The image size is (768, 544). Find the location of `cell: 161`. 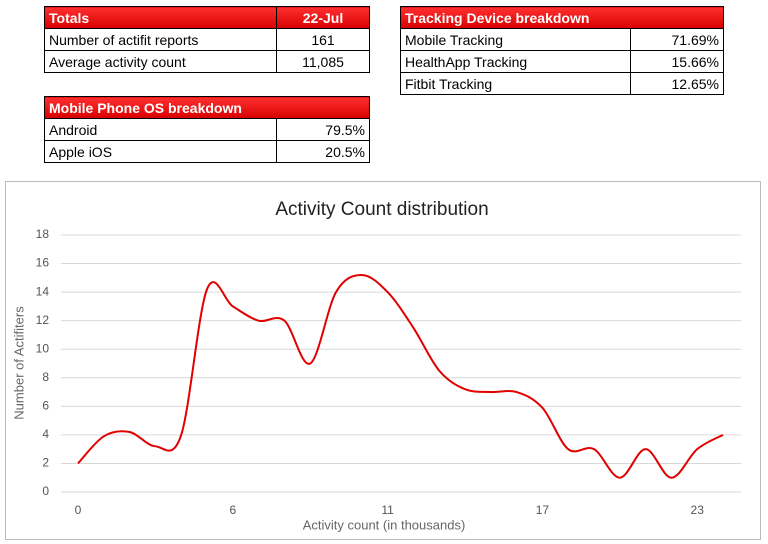

cell: 161 is located at coordinates (323, 39).